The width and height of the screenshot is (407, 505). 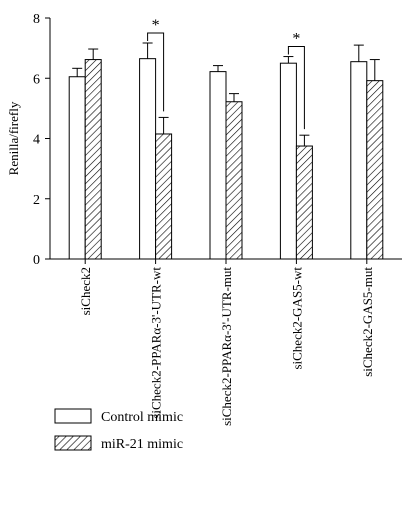 What do you see at coordinates (367, 322) in the screenshot?
I see `x-tick-label: siCheck2-GAS5-mut` at bounding box center [367, 322].